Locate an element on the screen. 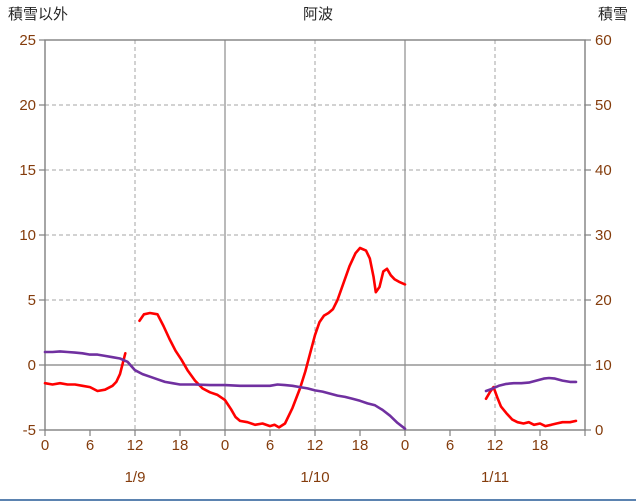 This screenshot has height=504, width=636. left-axis-tick-label: 5 is located at coordinates (32, 300).